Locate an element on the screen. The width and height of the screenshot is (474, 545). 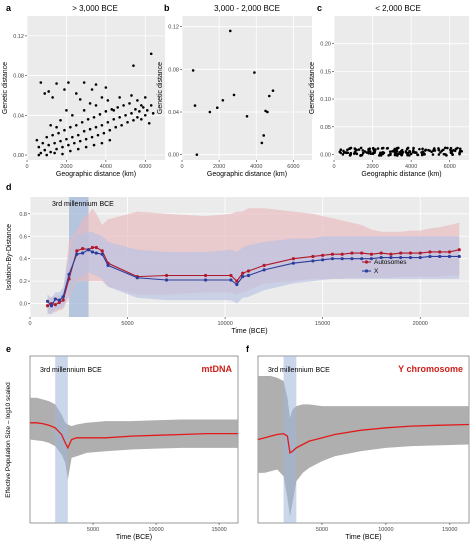
panel-b-xtick-label-1: 2000 is located at coordinates (219, 167).